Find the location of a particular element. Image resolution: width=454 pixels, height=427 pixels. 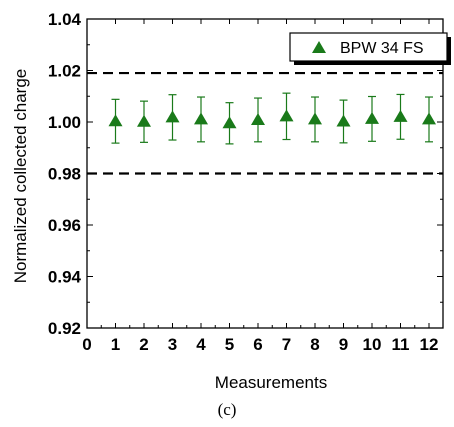

x-tick-label: 5 is located at coordinates (229, 344).